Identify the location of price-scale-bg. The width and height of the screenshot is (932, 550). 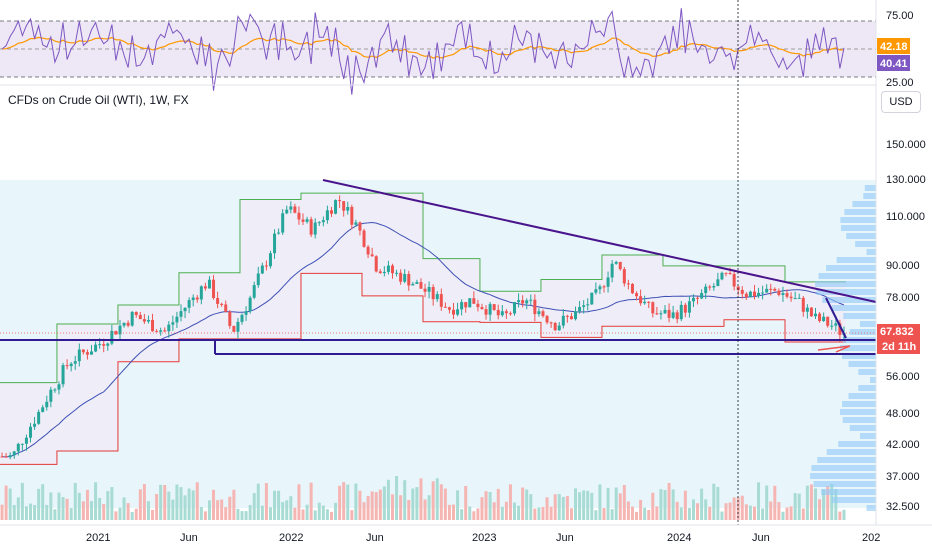
(904, 262).